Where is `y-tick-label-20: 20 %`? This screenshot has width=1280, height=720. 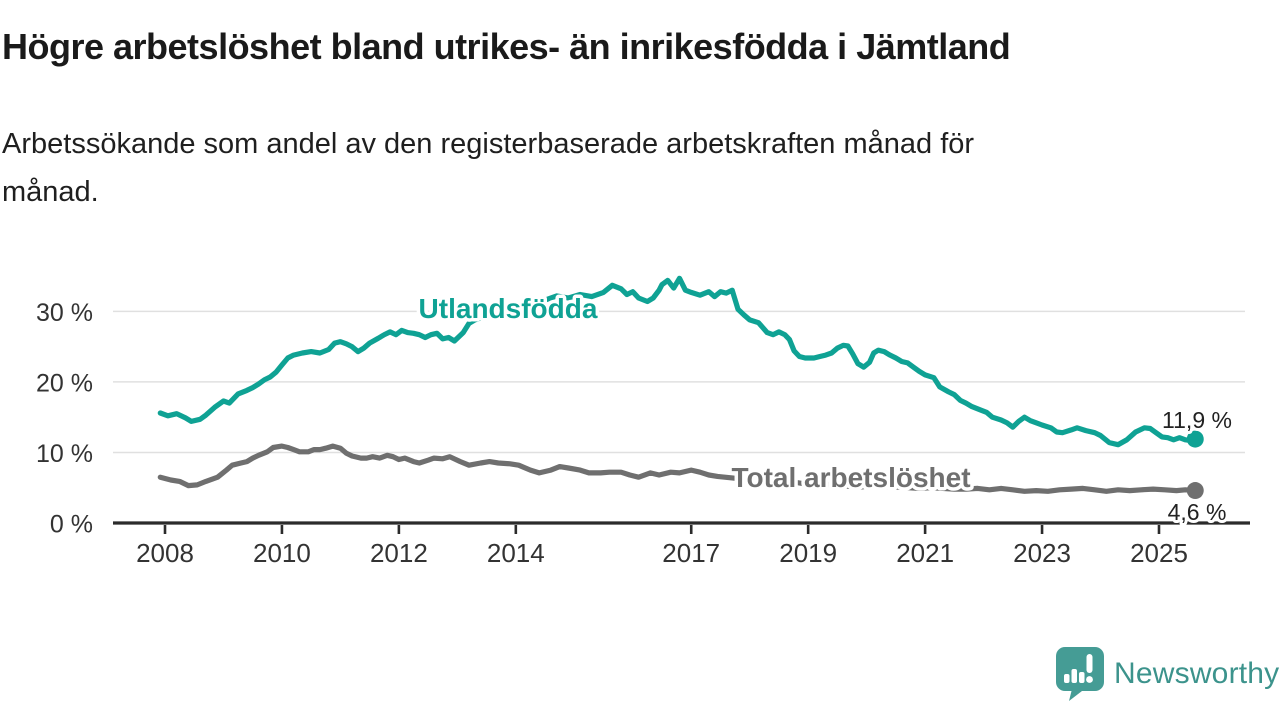
y-tick-label-20: 20 % is located at coordinates (64, 383).